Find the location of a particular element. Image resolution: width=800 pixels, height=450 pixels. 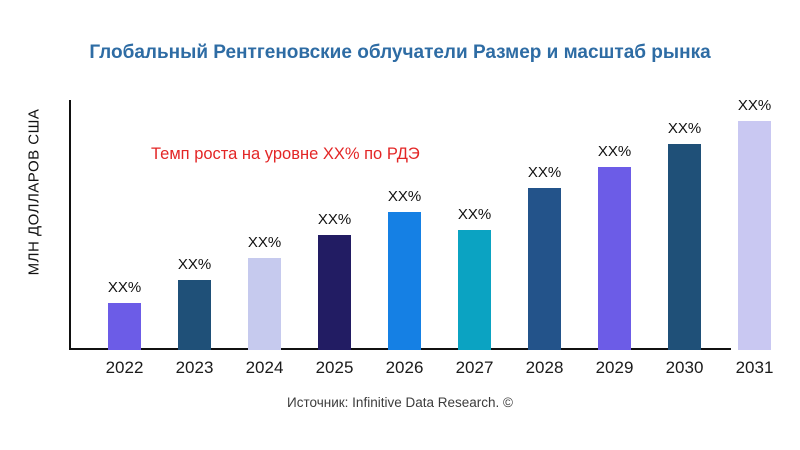

bar-group-2027: XX% 2027 is located at coordinates (475, 291).